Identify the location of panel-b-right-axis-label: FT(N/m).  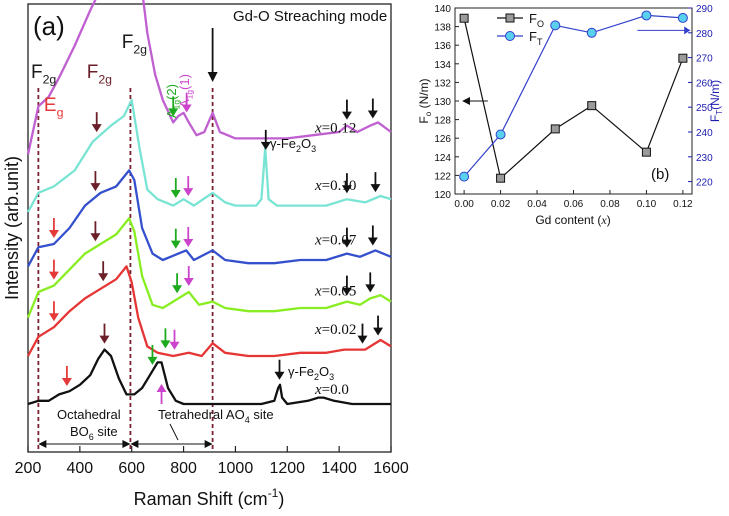
(716, 101).